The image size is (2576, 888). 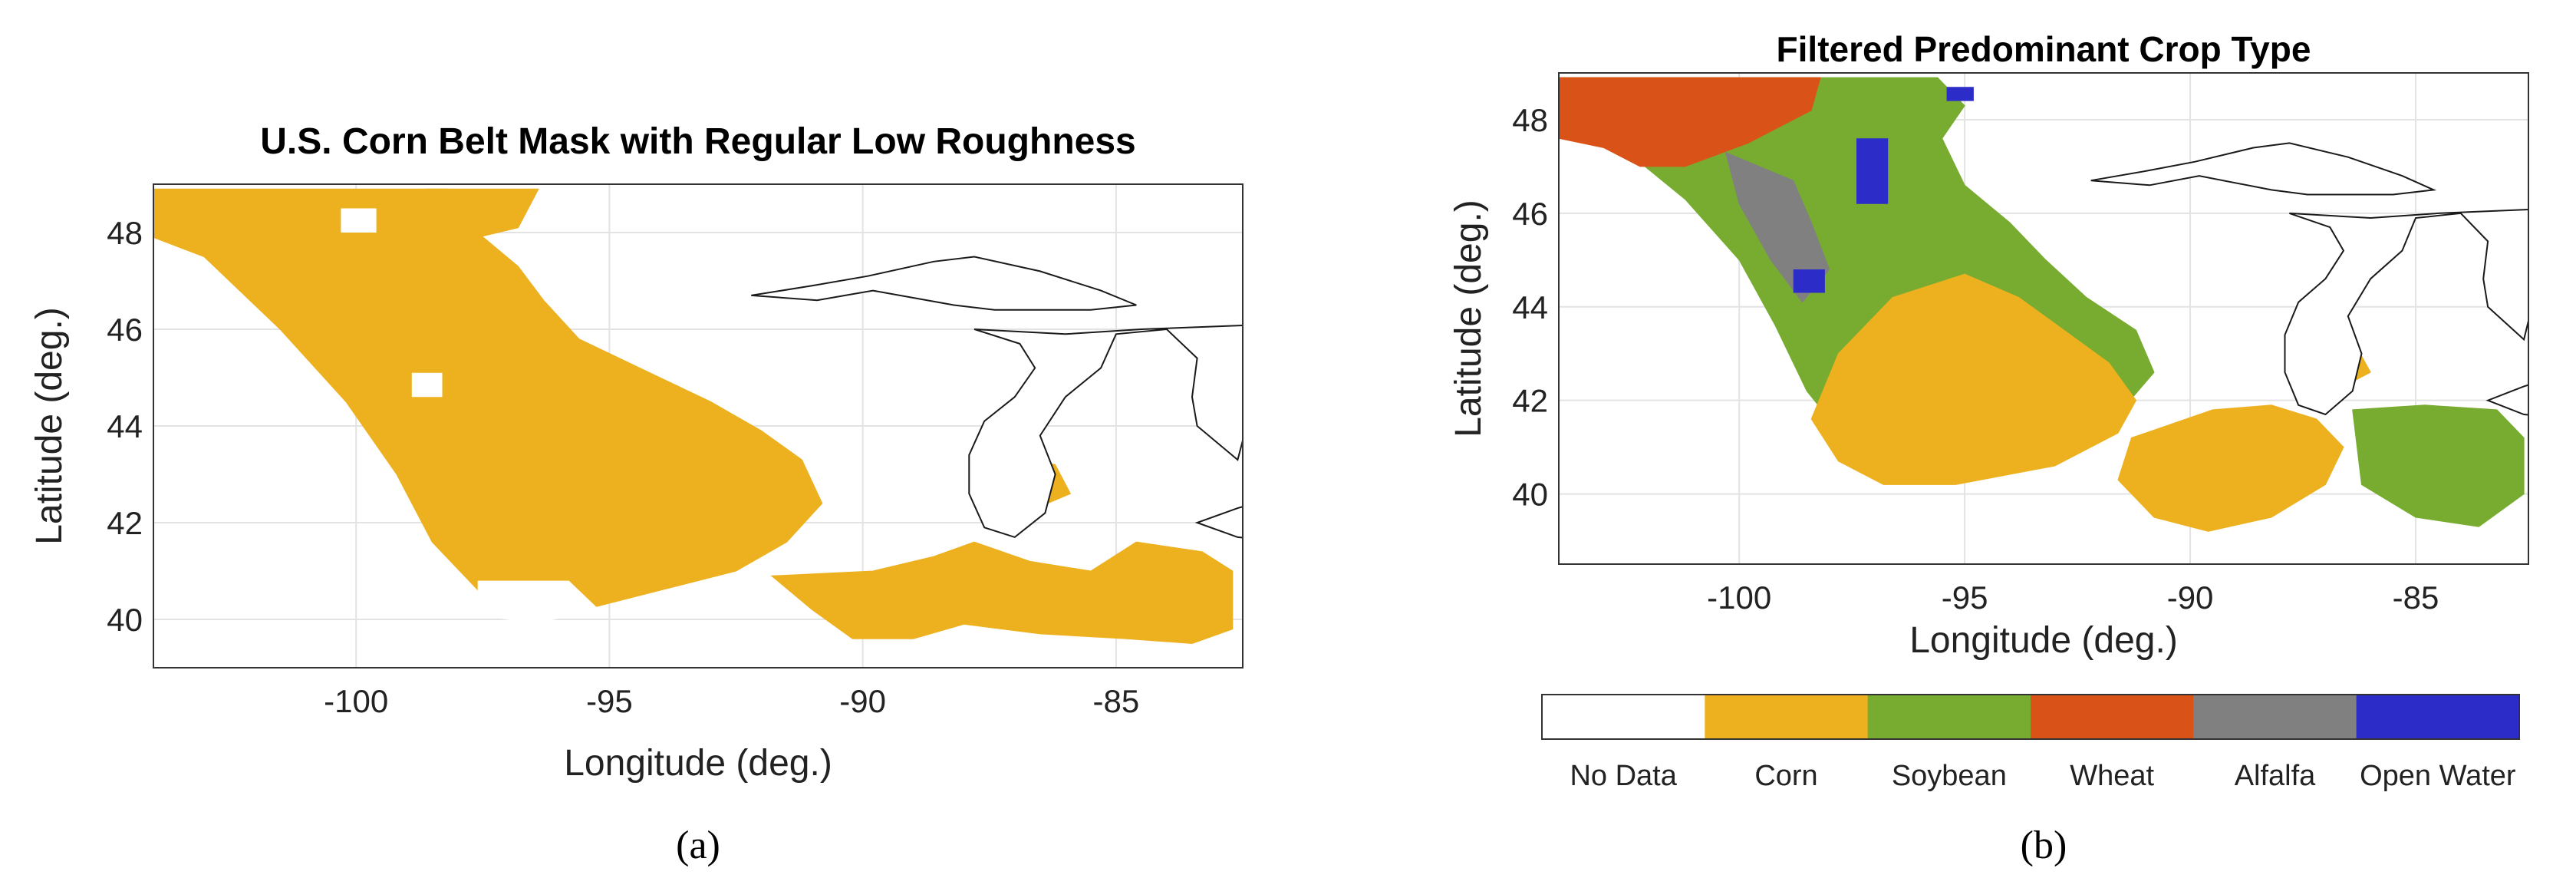 What do you see at coordinates (1739, 597) in the screenshot?
I see `chart-b-xtick: -100` at bounding box center [1739, 597].